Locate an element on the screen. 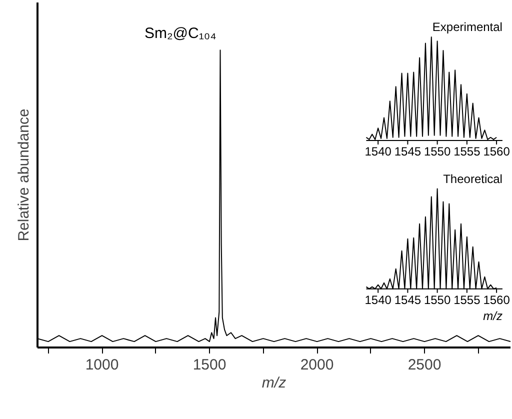 The height and width of the screenshot is (419, 512). x-tick-label: 2000 is located at coordinates (317, 365).